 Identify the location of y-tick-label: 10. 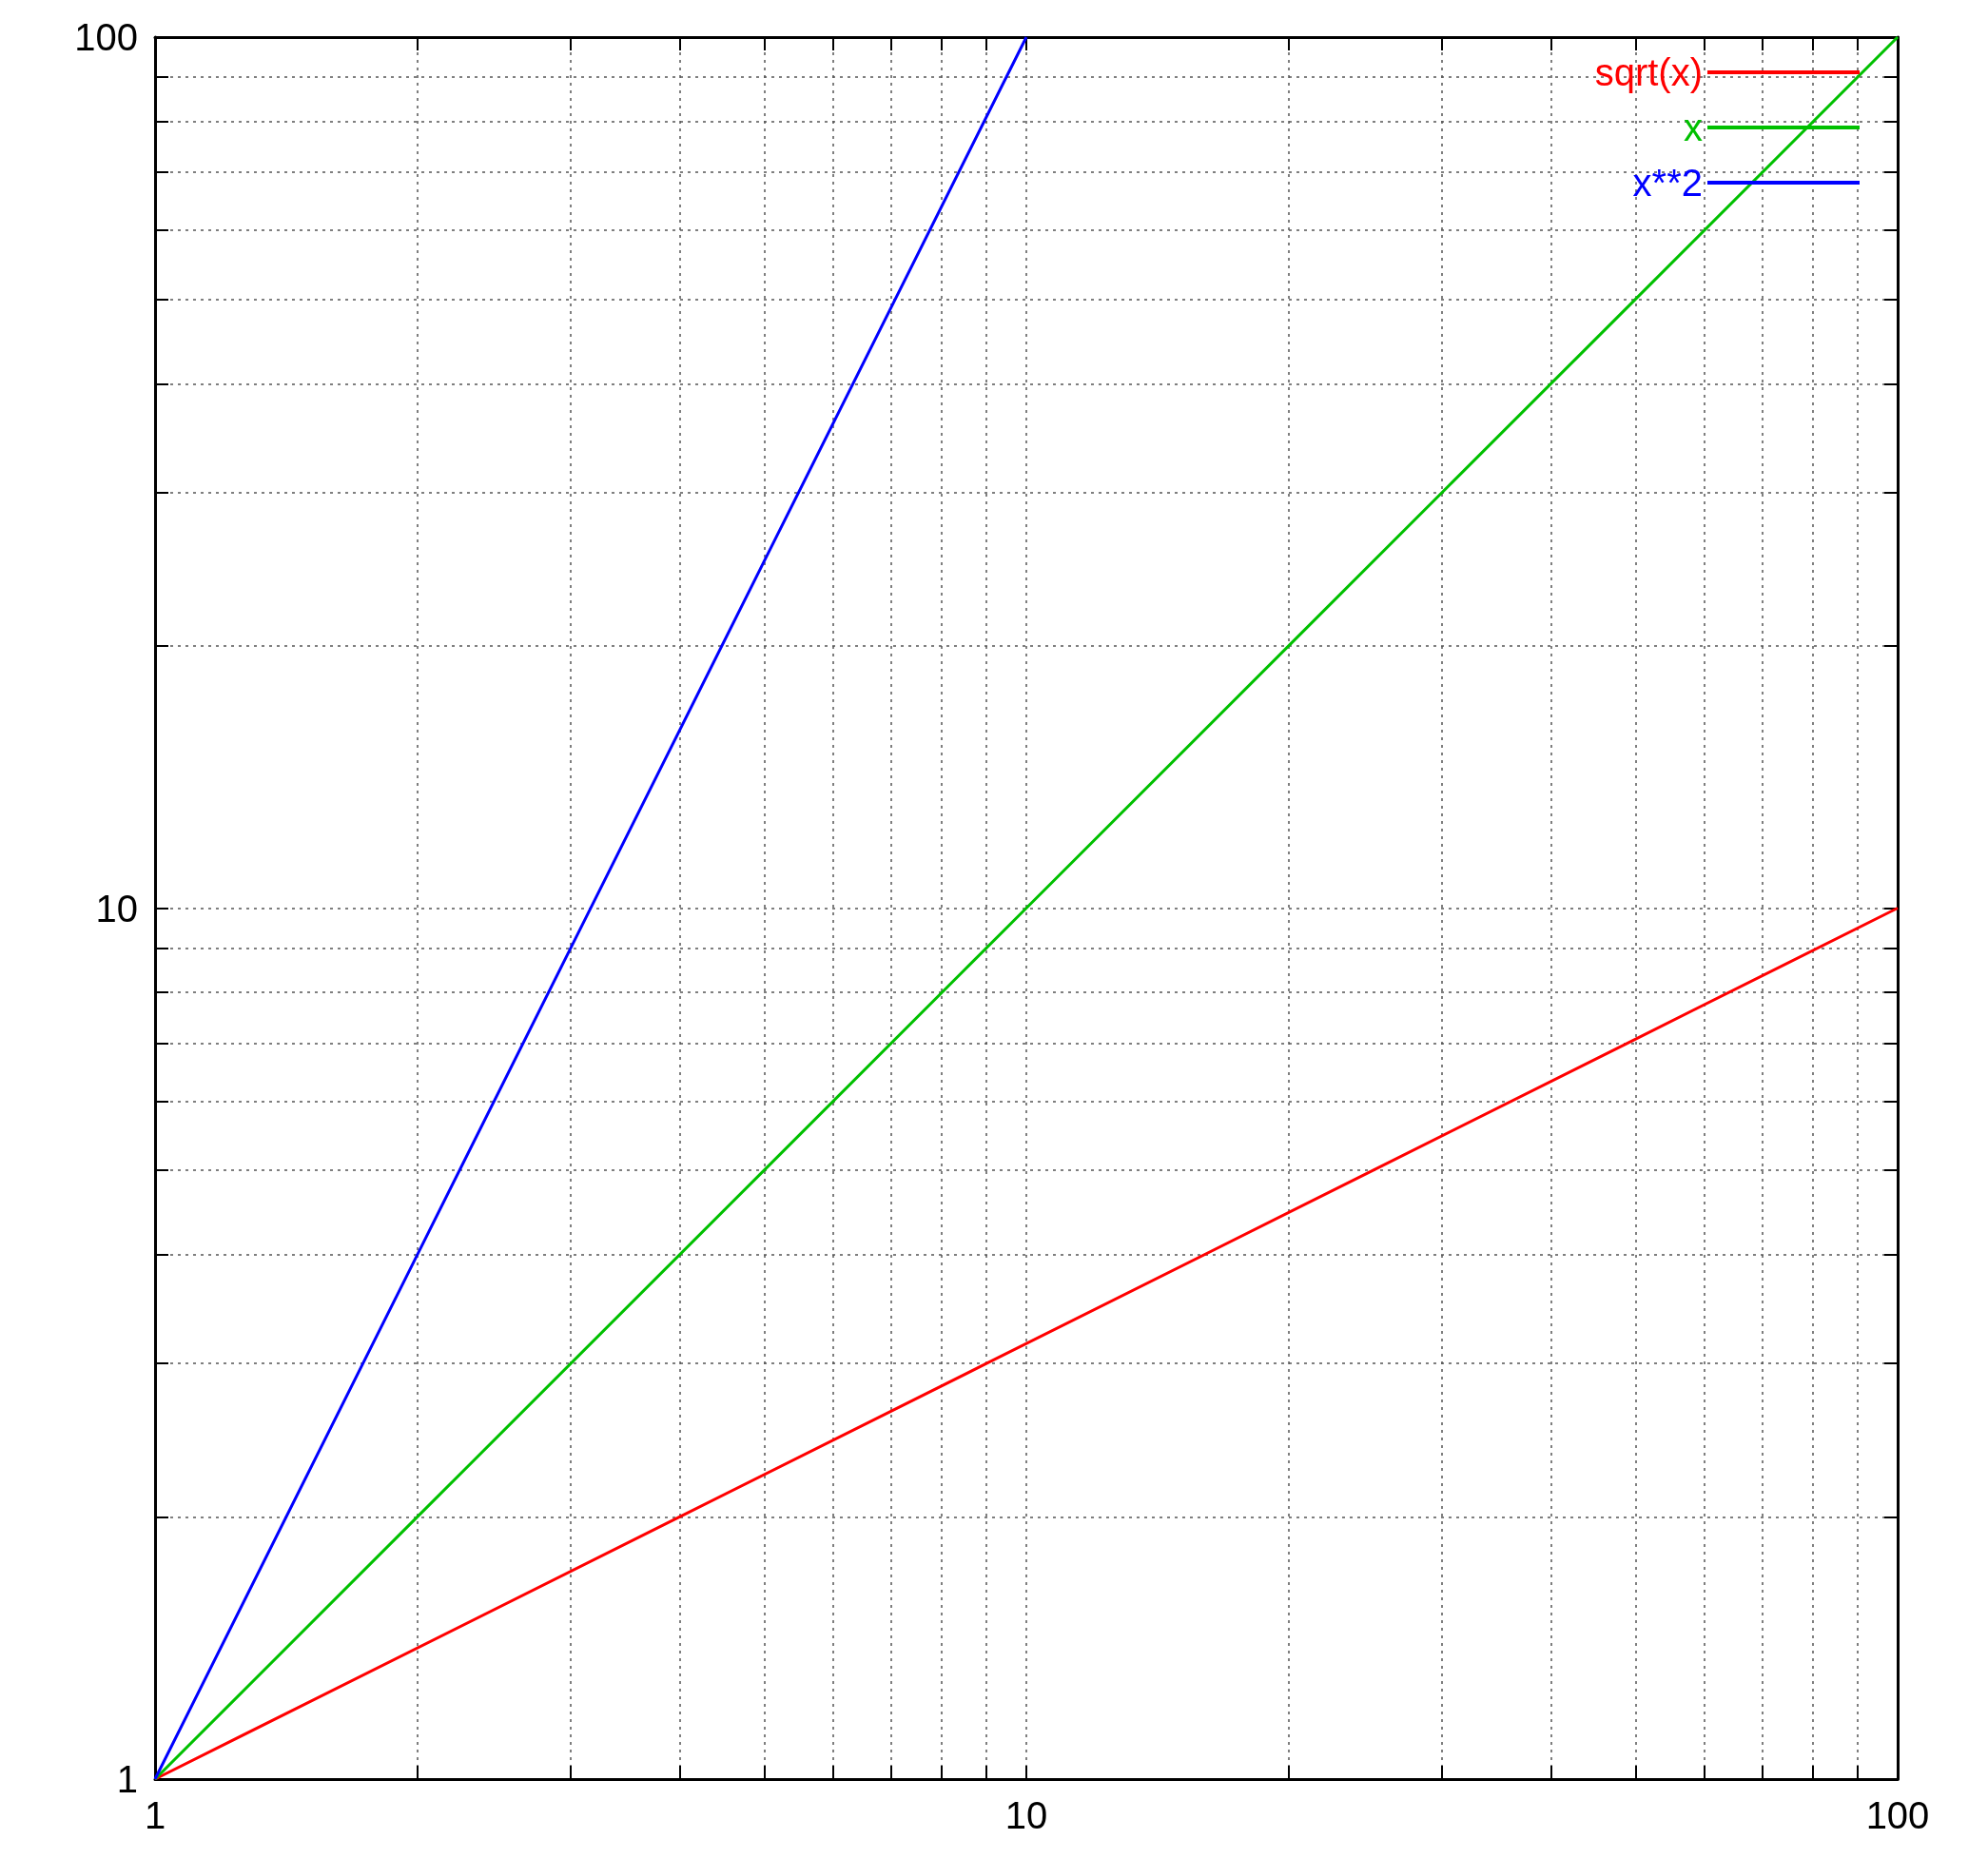
(117, 908).